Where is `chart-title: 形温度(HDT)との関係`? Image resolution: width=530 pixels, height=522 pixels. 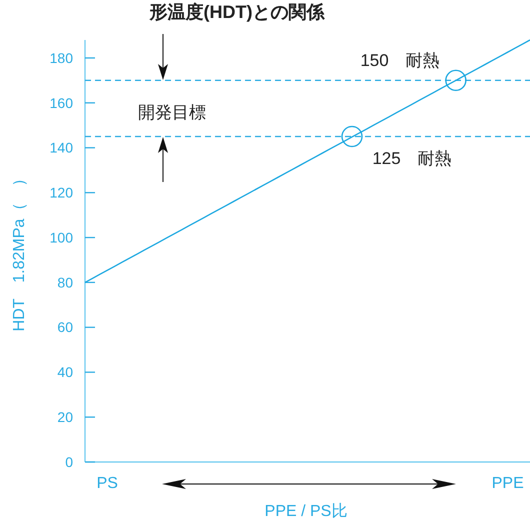
chart-title: 形温度(HDT)との関係 is located at coordinates (237, 12).